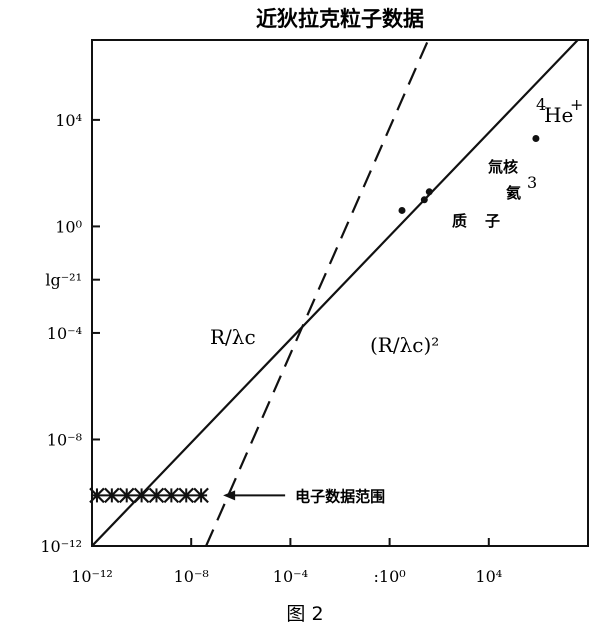 Image resolution: width=611 pixels, height=638 pixels. Describe the element at coordinates (233, 337) in the screenshot. I see `series-label-linear: R/λc` at that location.